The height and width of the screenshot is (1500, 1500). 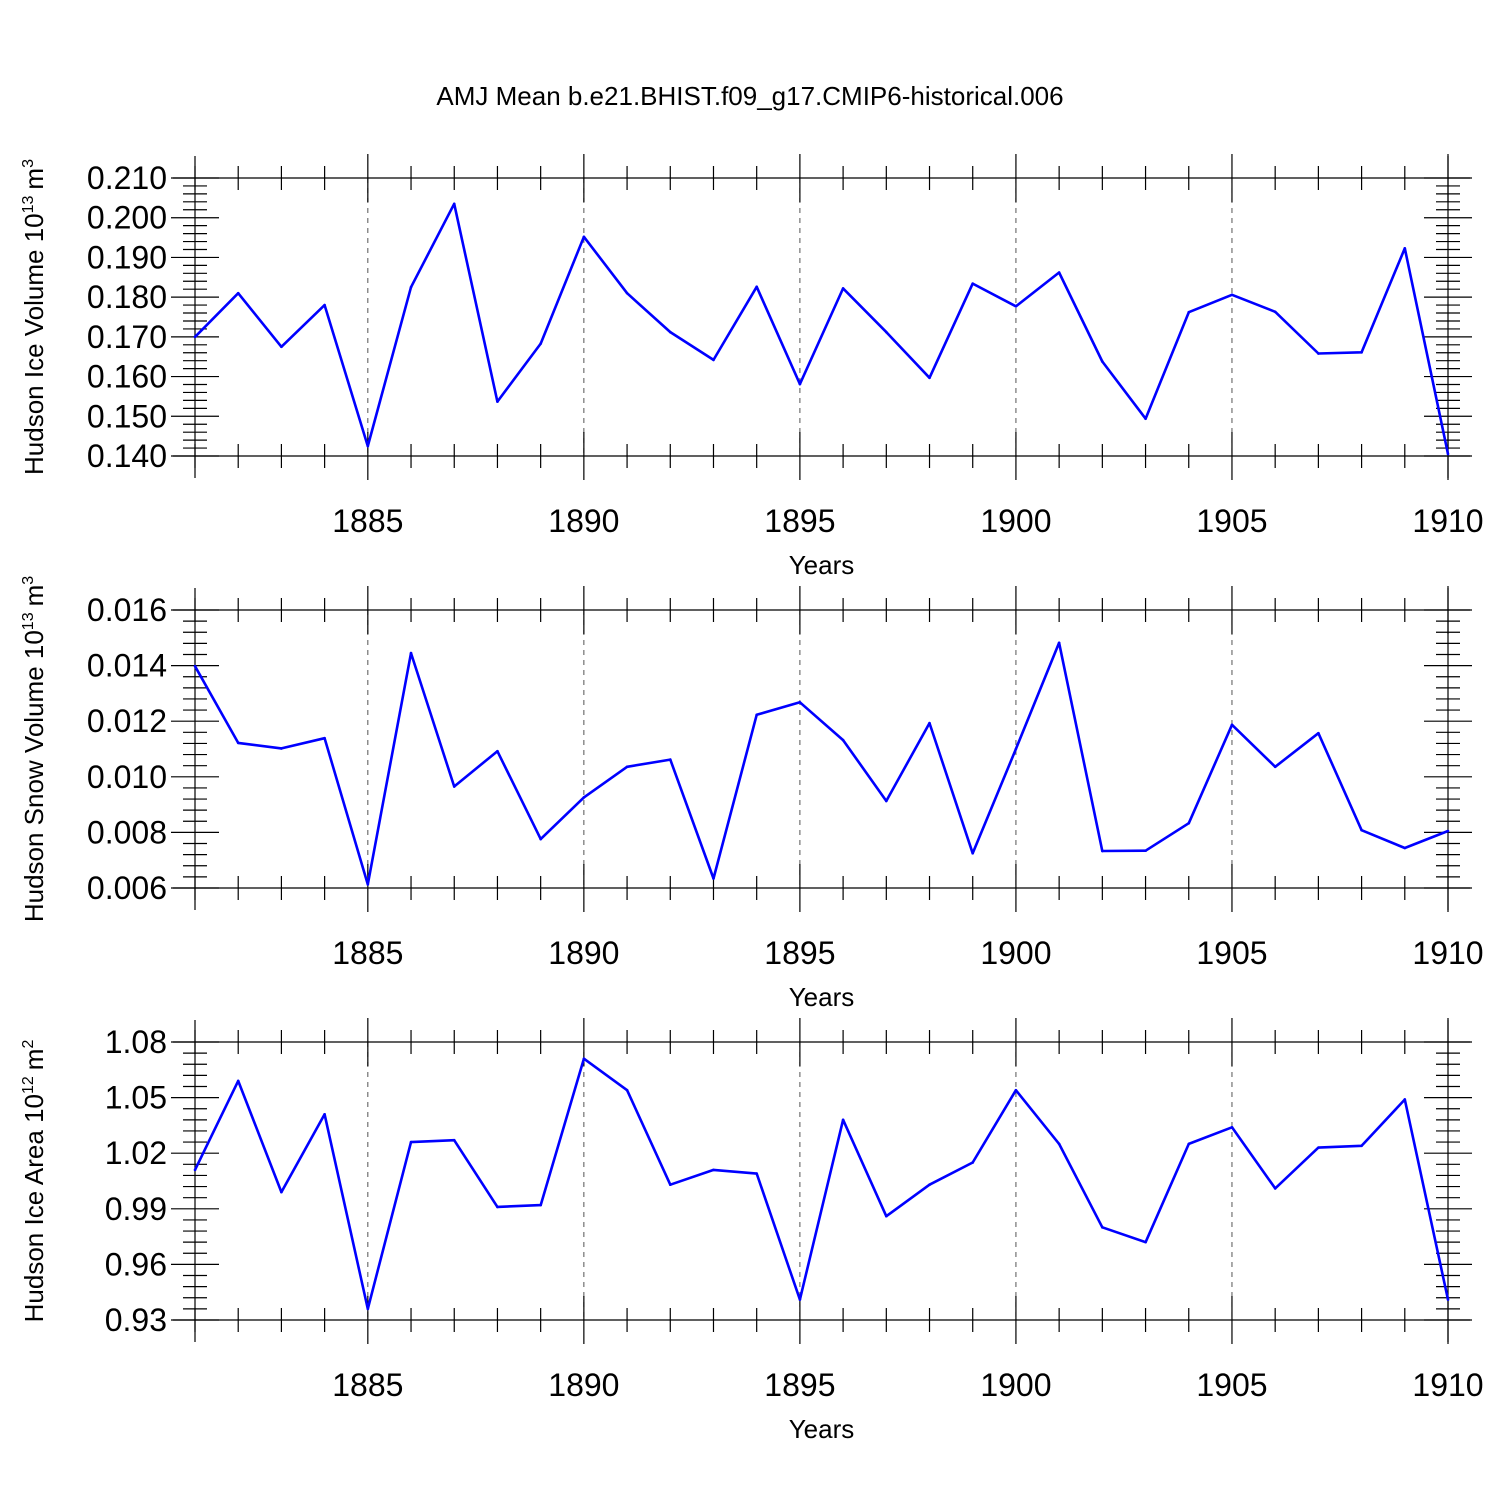 I want to click on ylabel-ice-area: Hudson Ice Area 1012 m2, so click(x=34, y=1181).